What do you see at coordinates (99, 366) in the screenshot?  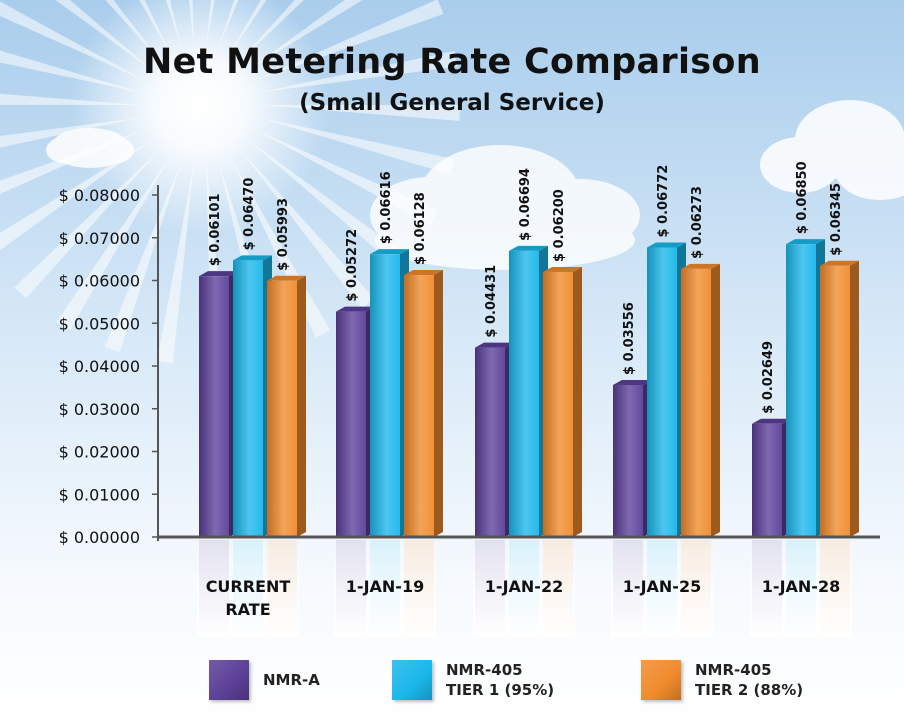 I see `y-tick-label: $ 0.04000` at bounding box center [99, 366].